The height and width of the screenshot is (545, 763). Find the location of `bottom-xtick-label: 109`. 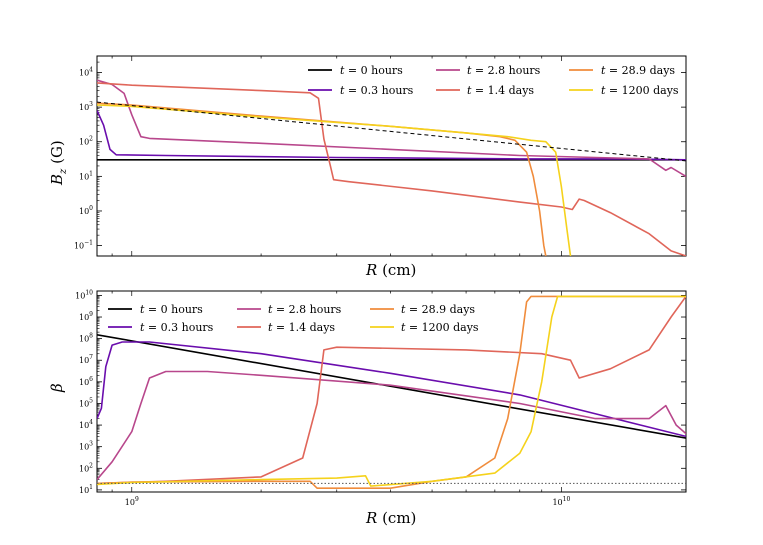

bottom-xtick-label: 109 is located at coordinates (132, 501).